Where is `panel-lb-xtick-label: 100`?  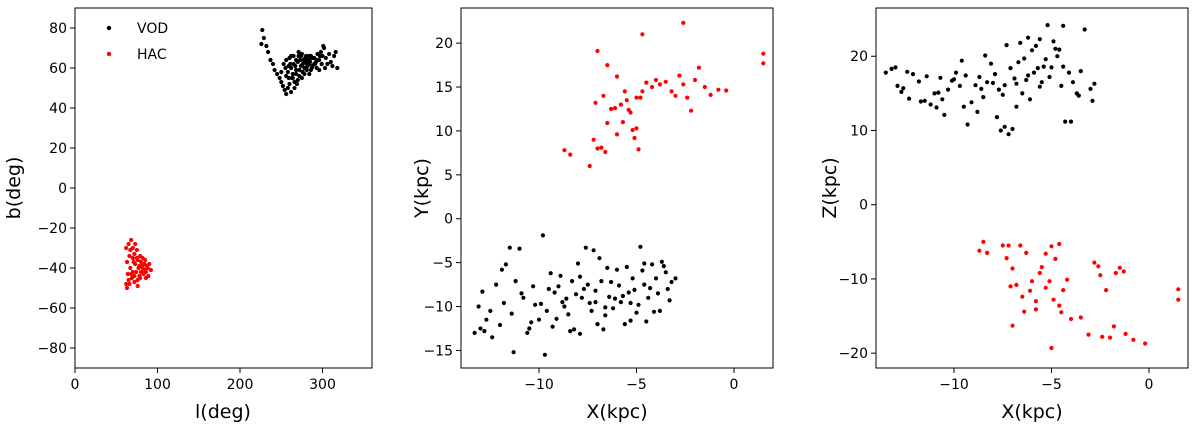
panel-lb-xtick-label: 100 is located at coordinates (157, 385).